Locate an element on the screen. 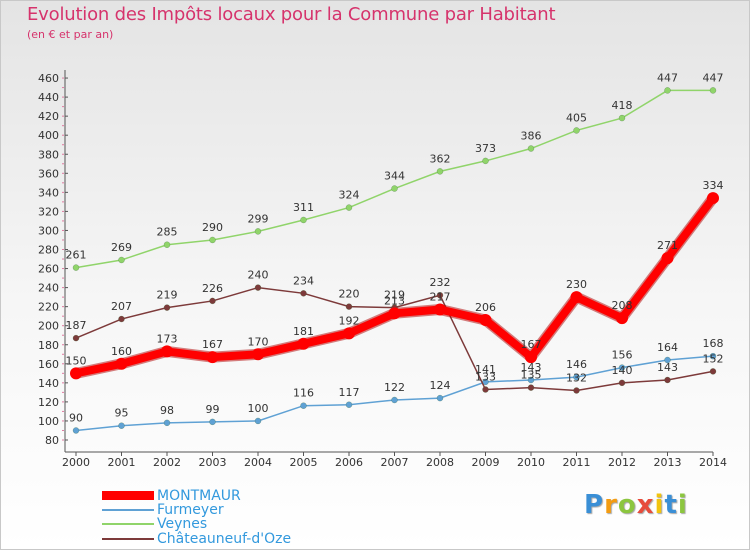  data-label-montmaur: 217 is located at coordinates (440, 297).